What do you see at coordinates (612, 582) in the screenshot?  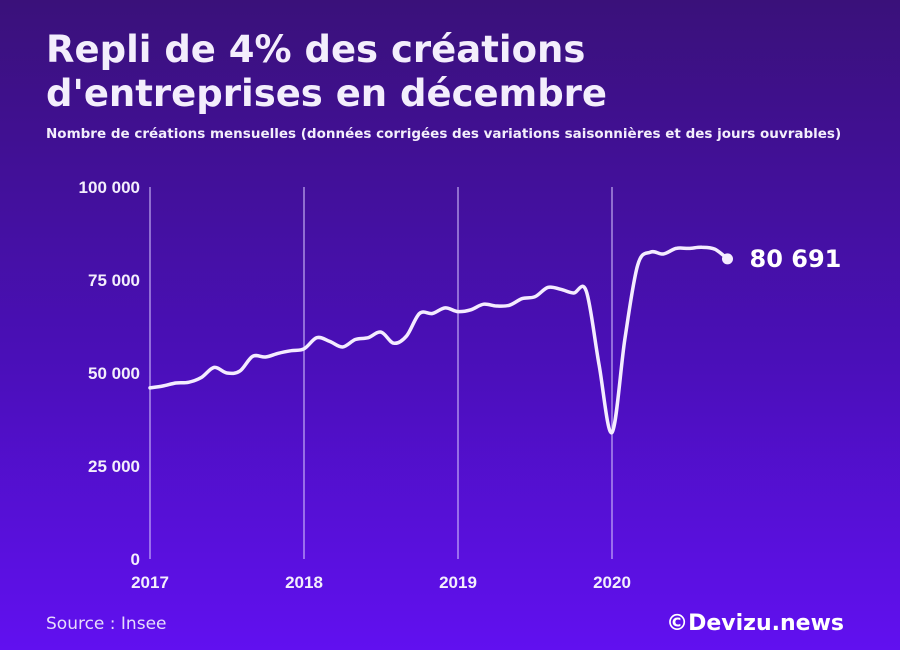 I see `x-tick-label: 2020` at bounding box center [612, 582].